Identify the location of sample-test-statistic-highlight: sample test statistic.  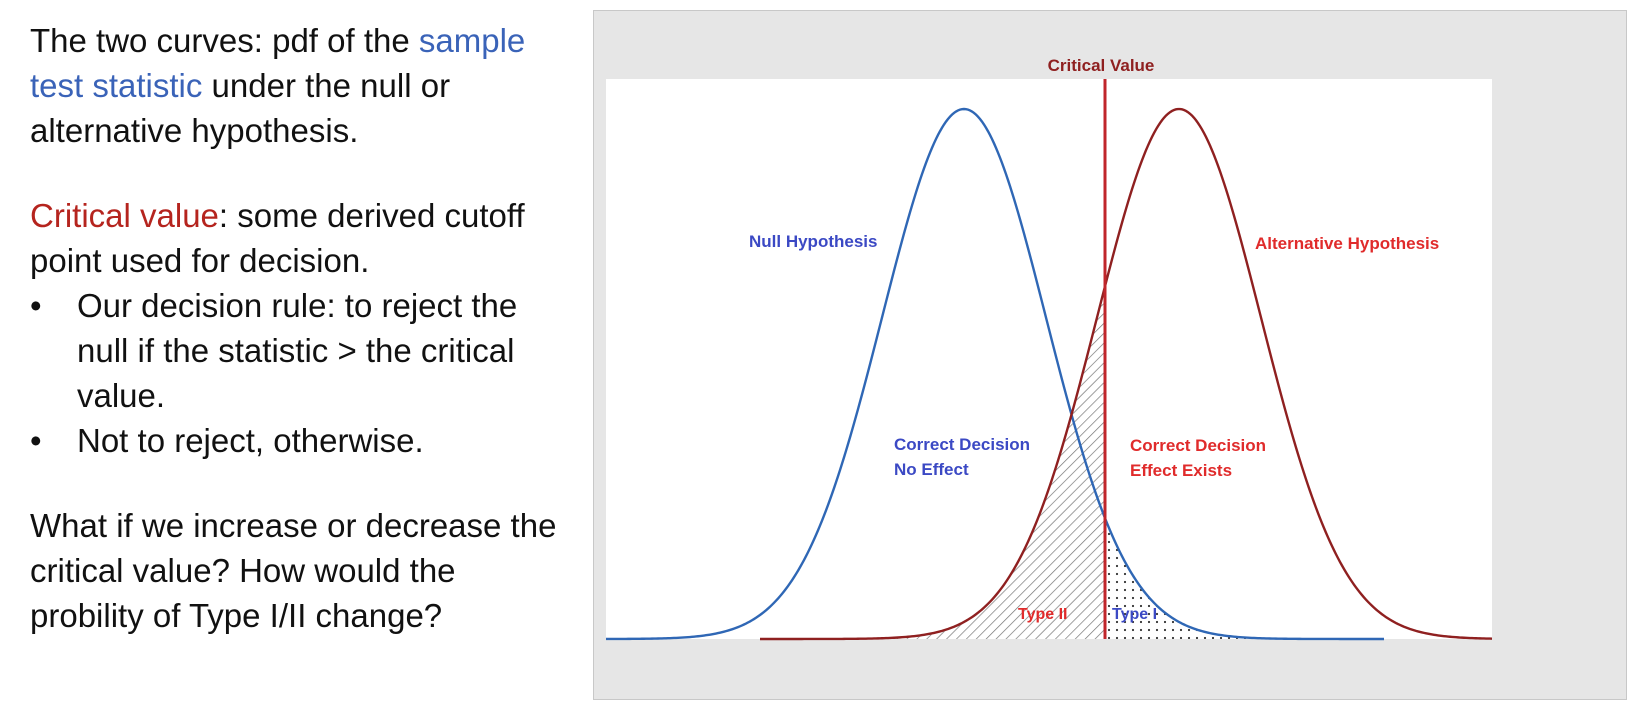
(278, 63).